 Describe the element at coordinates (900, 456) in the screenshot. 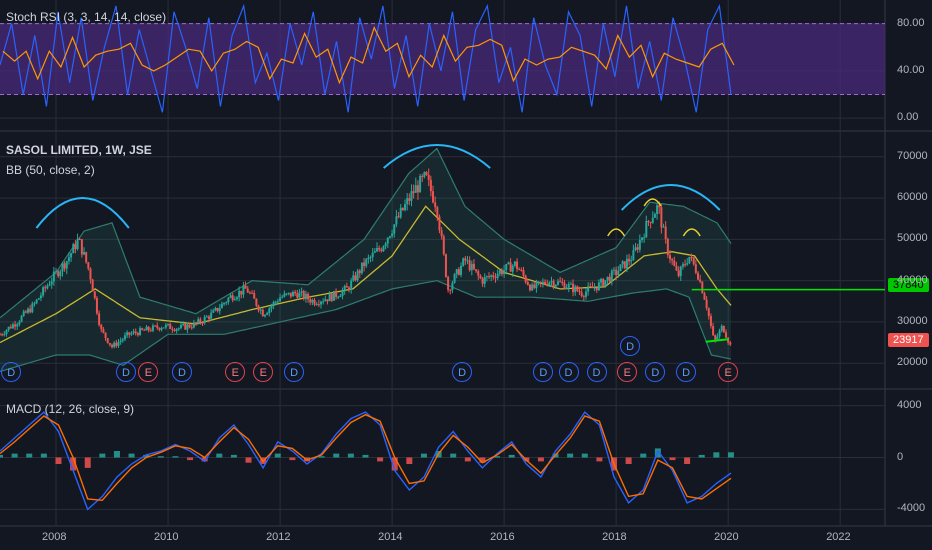

I see `y-tick-label: 0` at that location.